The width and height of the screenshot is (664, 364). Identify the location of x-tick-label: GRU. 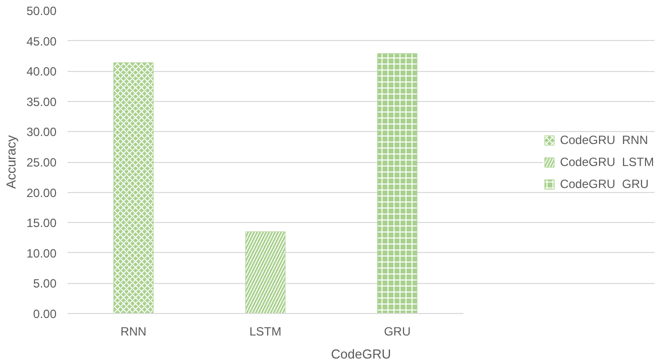
(397, 331).